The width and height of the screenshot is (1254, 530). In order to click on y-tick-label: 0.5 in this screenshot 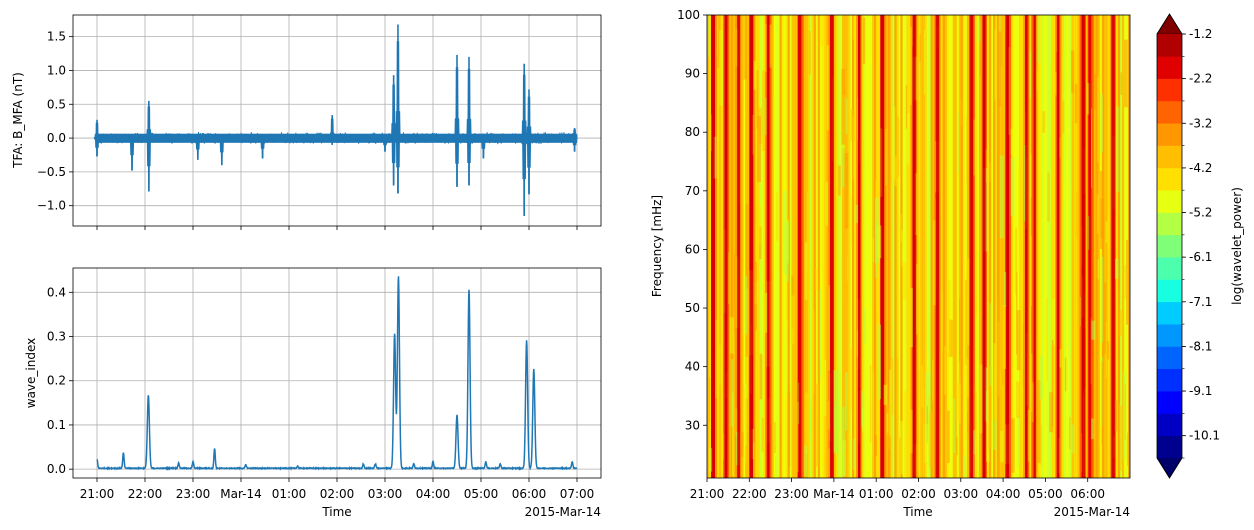, I will do `click(56, 104)`.